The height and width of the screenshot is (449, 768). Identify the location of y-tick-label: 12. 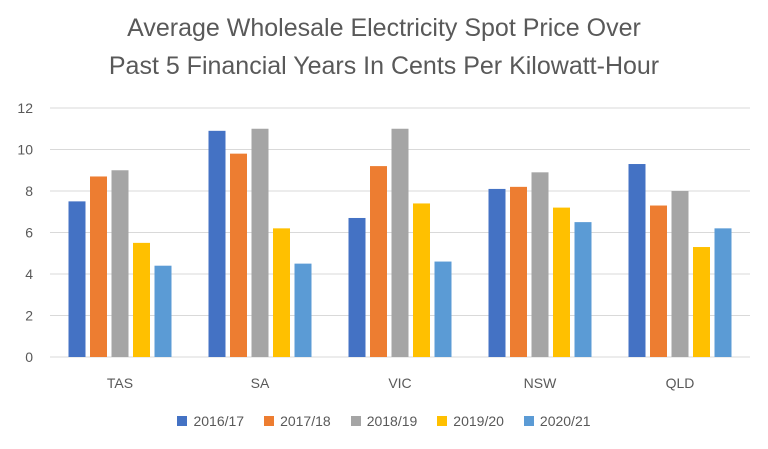
(25, 108).